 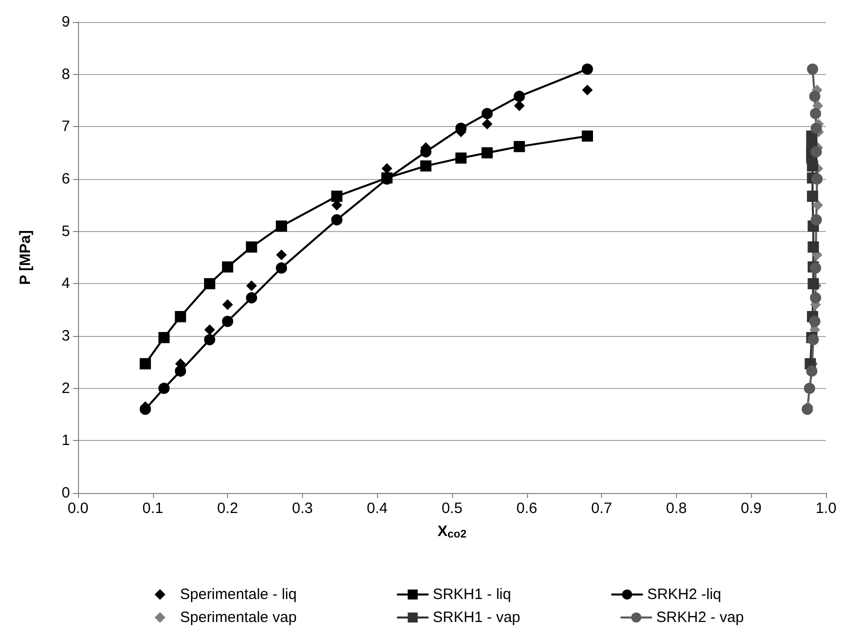 What do you see at coordinates (826, 508) in the screenshot?
I see `x-tick-label: 1.0` at bounding box center [826, 508].